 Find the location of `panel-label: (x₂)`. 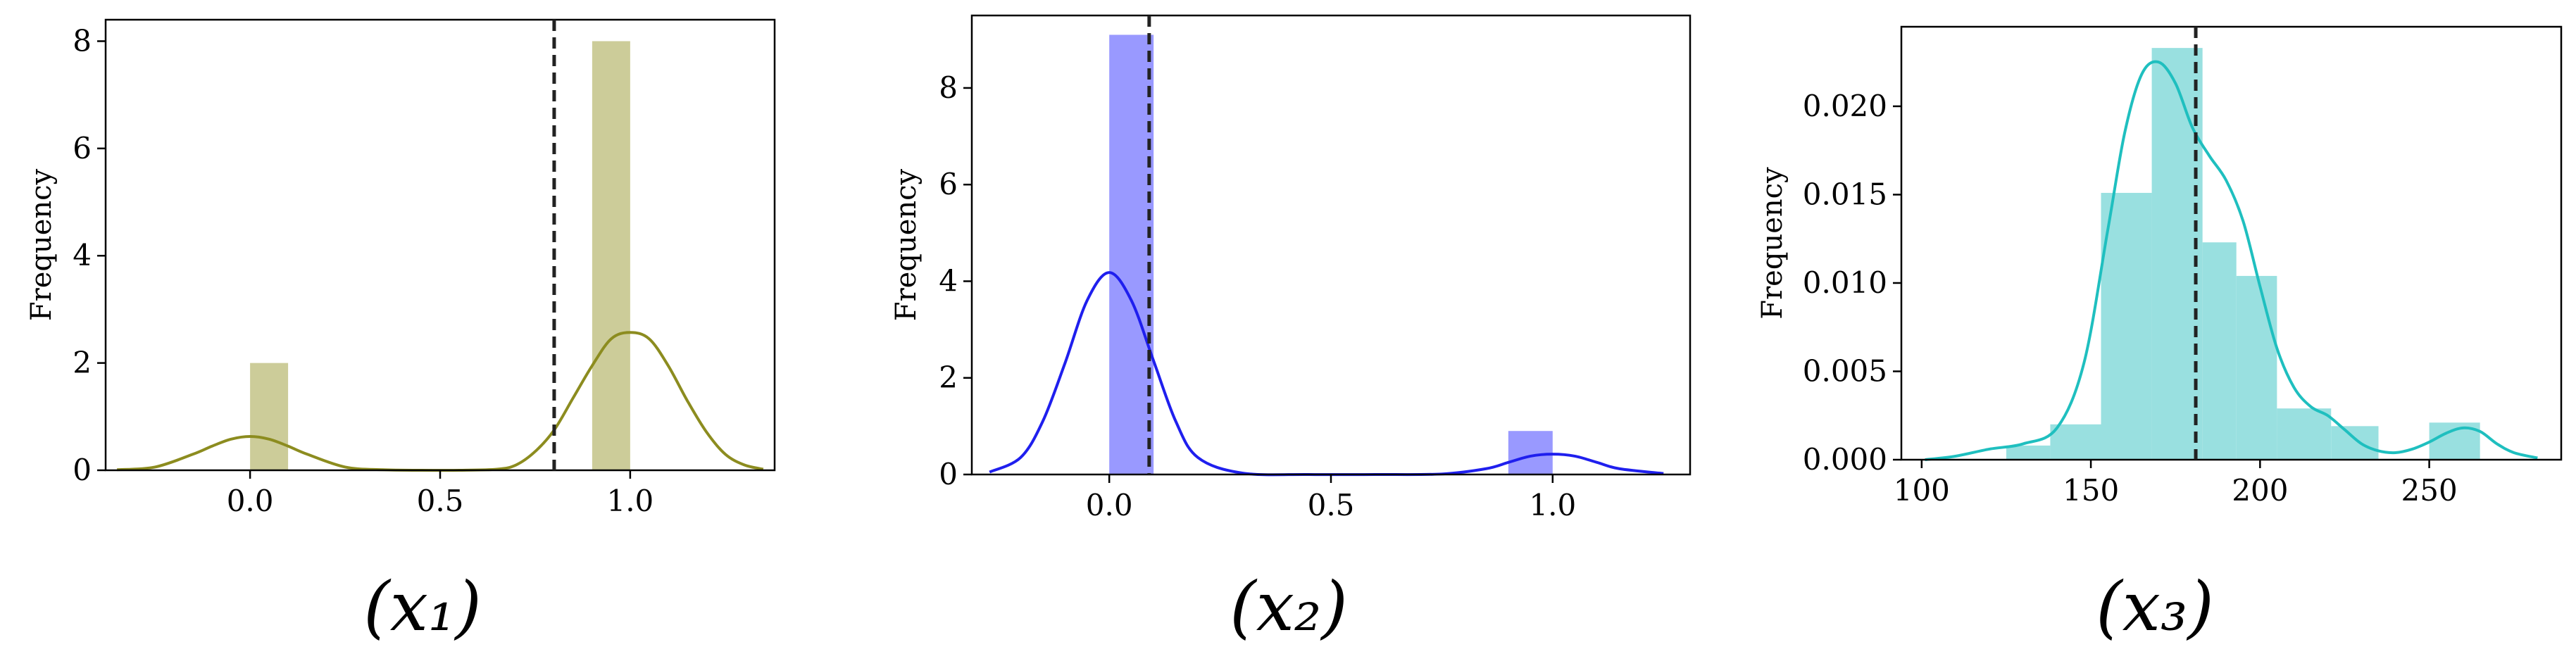

panel-label: (x₂) is located at coordinates (1289, 606).